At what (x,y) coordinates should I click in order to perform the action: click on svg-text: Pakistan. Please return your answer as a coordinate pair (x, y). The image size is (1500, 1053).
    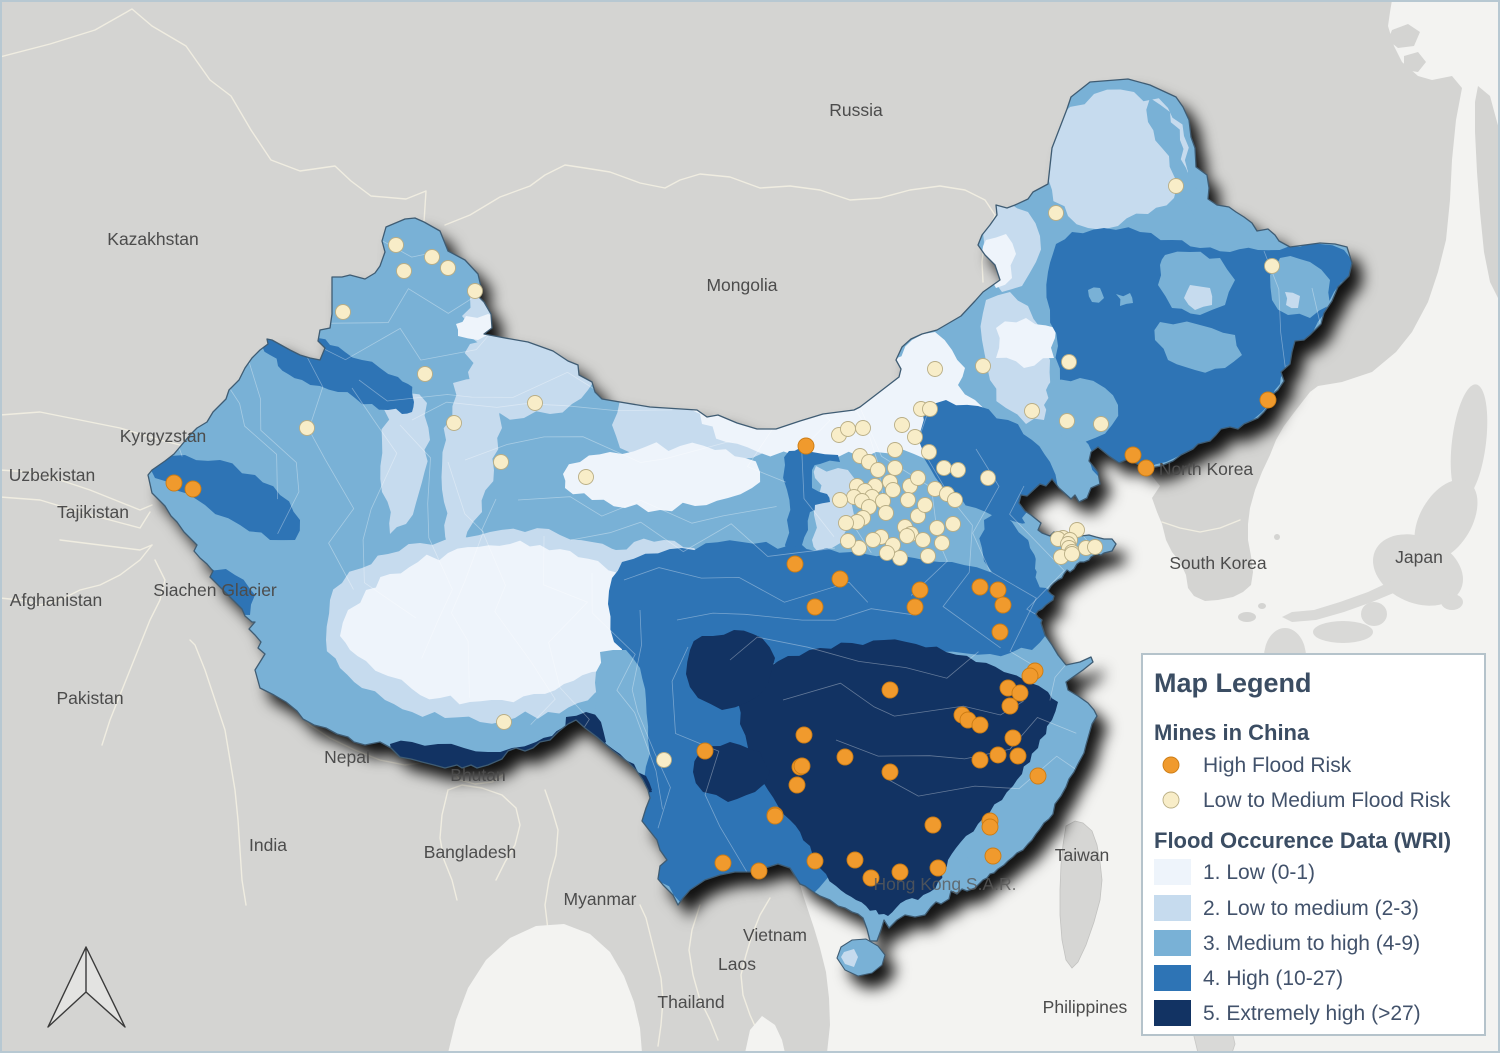
    Looking at the image, I should click on (89, 698).